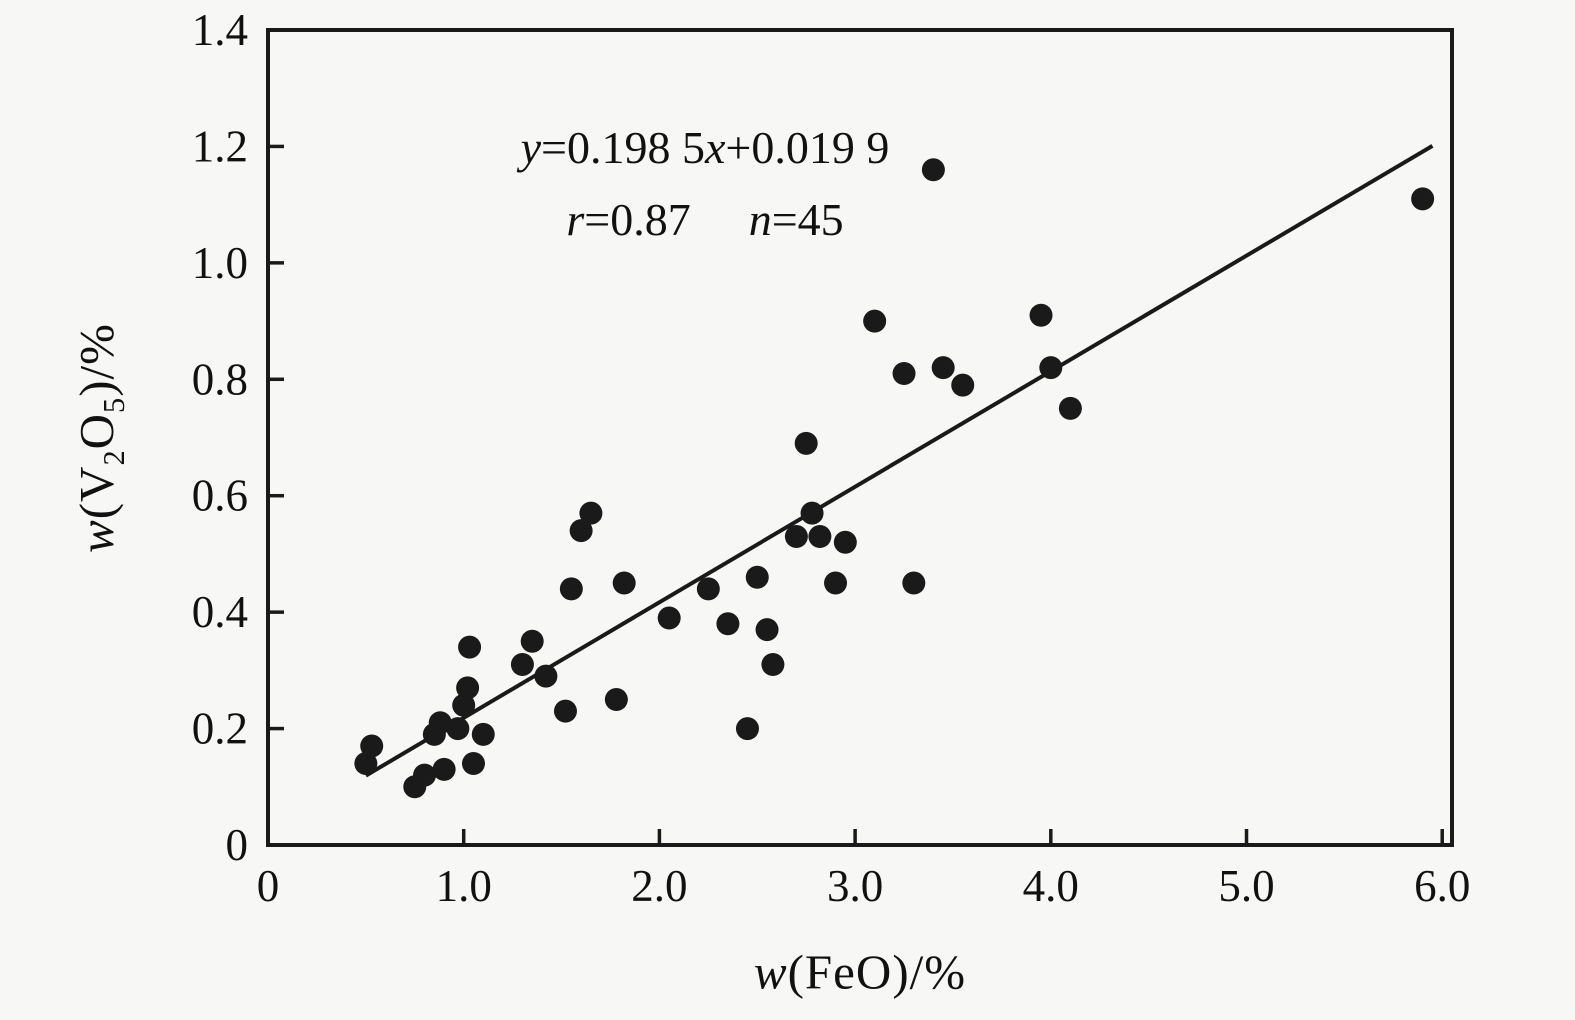 The height and width of the screenshot is (1020, 1575). Describe the element at coordinates (220, 729) in the screenshot. I see `svg-text: 0.2` at that location.